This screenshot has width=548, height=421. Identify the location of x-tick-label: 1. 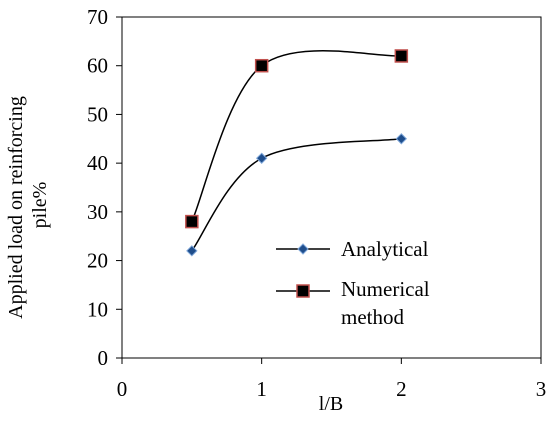
(261, 389).